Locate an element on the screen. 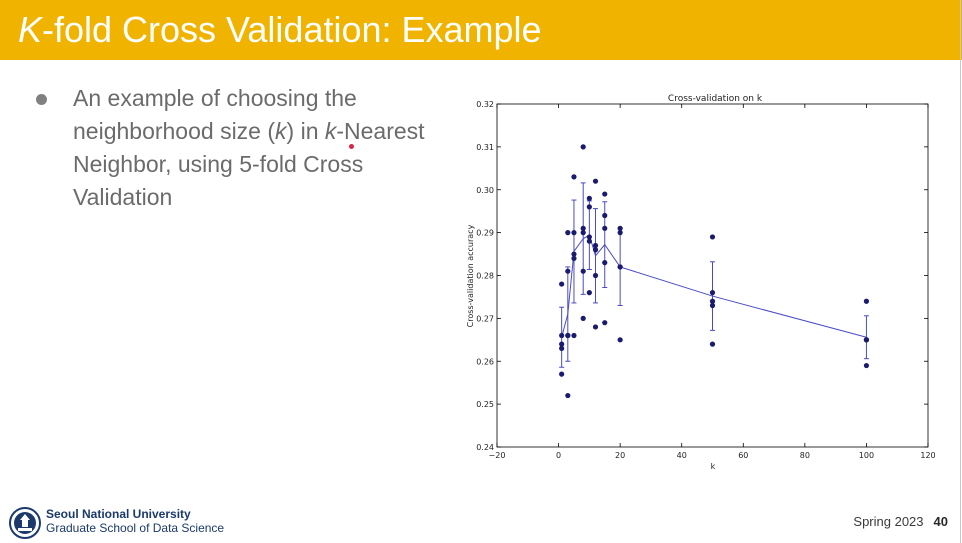 Image resolution: width=962 pixels, height=543 pixels. chart-title: Cross-validation on k is located at coordinates (715, 99).